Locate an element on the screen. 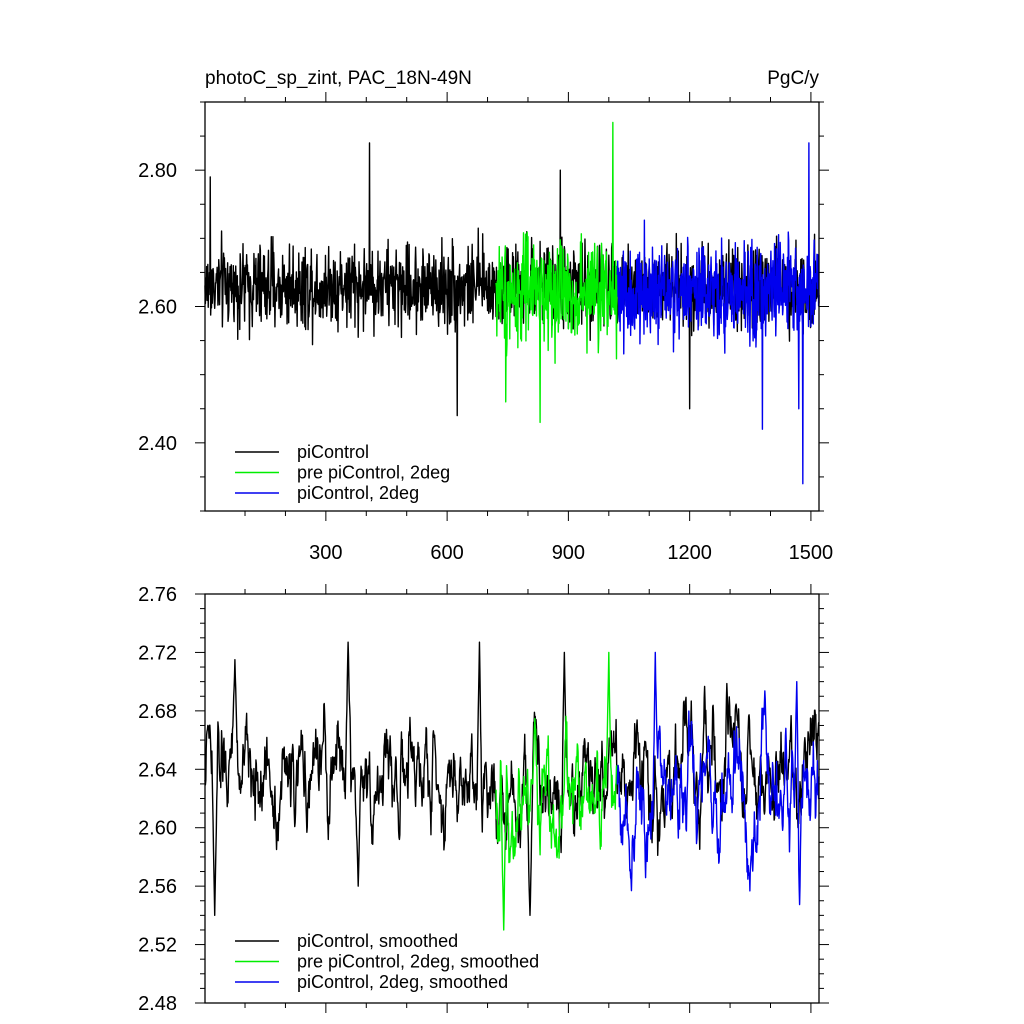 The height and width of the screenshot is (1024, 1024). bottom-y-tick-label: 2.48 is located at coordinates (157, 1004).